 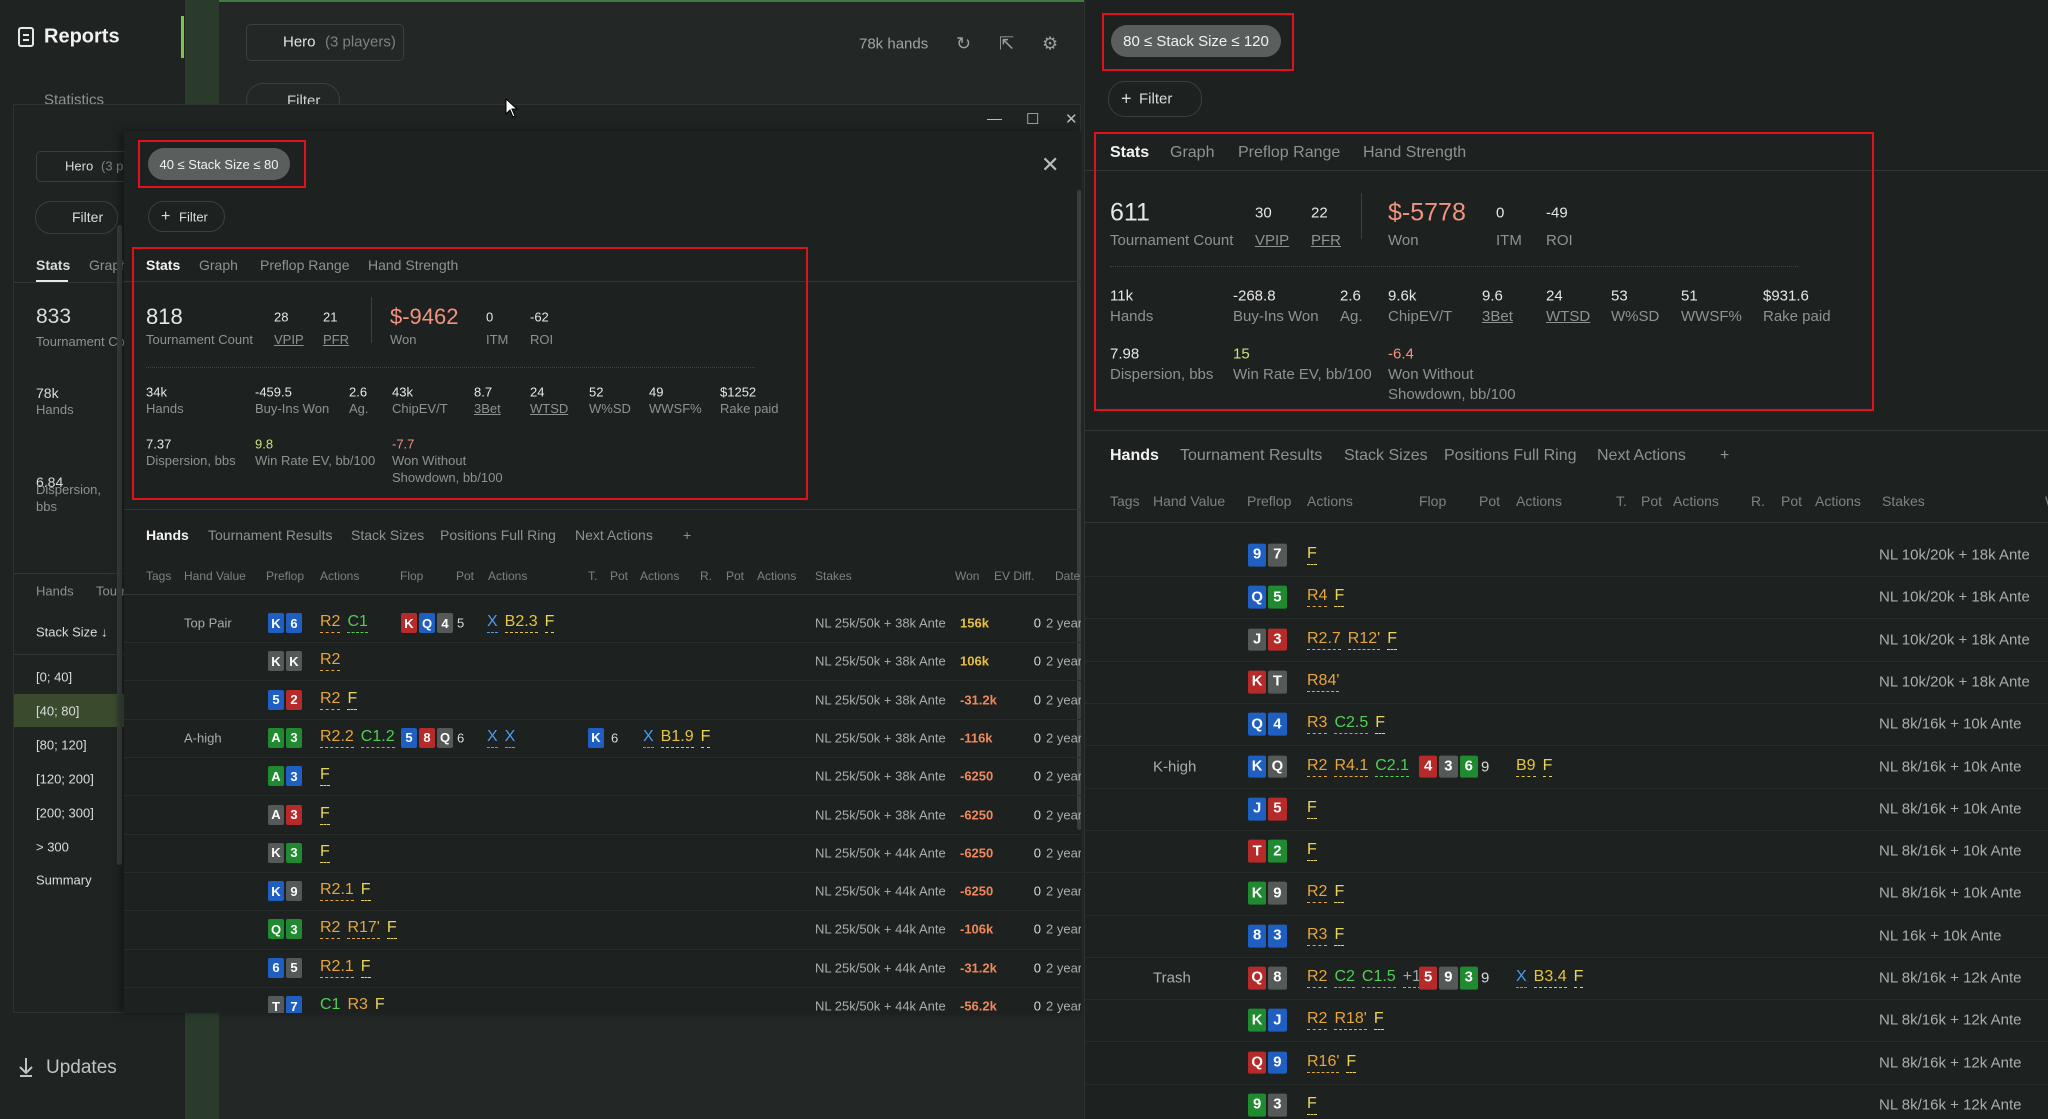 I want to click on playing-card: K, so click(x=1257, y=893).